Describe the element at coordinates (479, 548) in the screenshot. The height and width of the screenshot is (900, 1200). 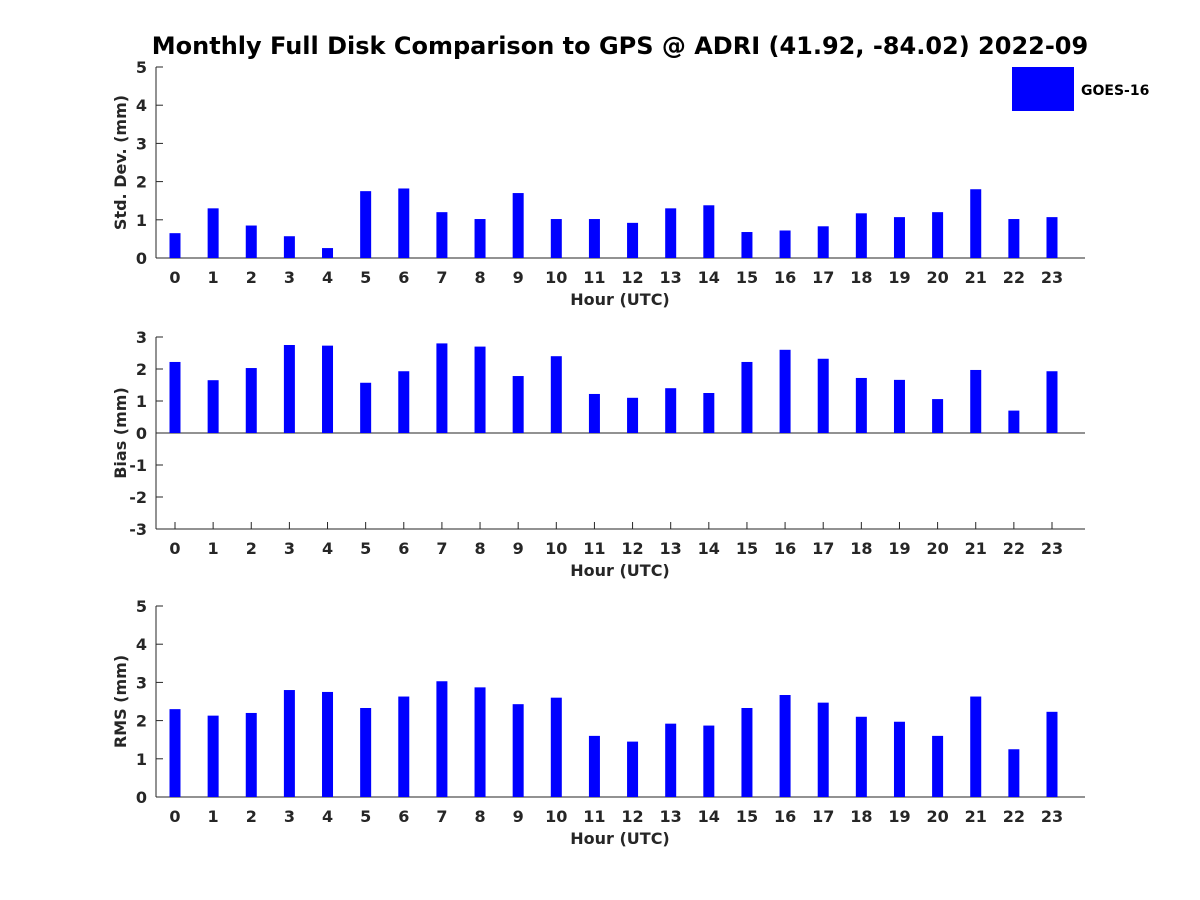
I see `bias-x-tick-label: 8` at that location.